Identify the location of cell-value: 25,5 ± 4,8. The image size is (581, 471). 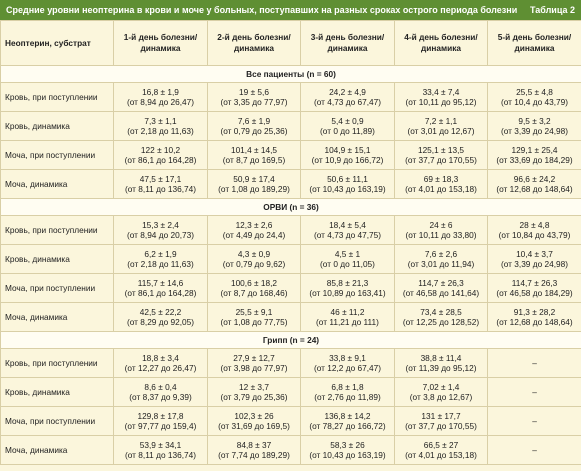
(534, 92).